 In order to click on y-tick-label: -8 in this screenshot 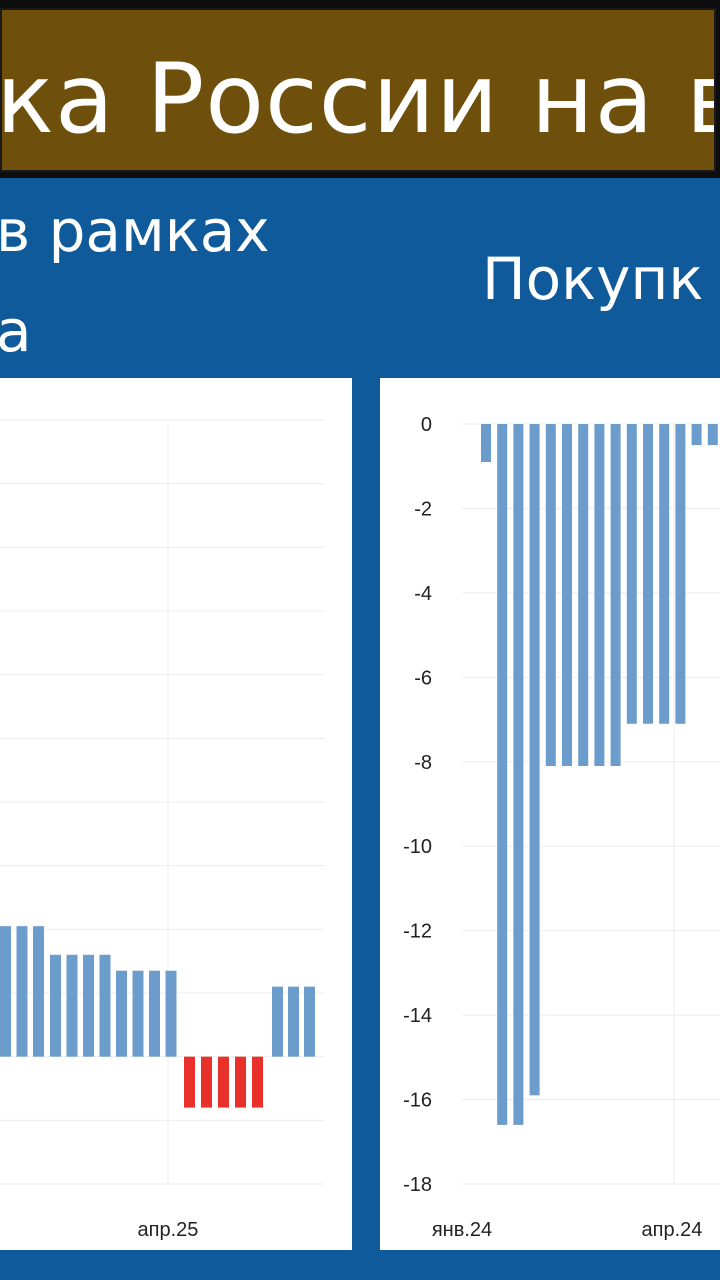, I will do `click(423, 763)`.